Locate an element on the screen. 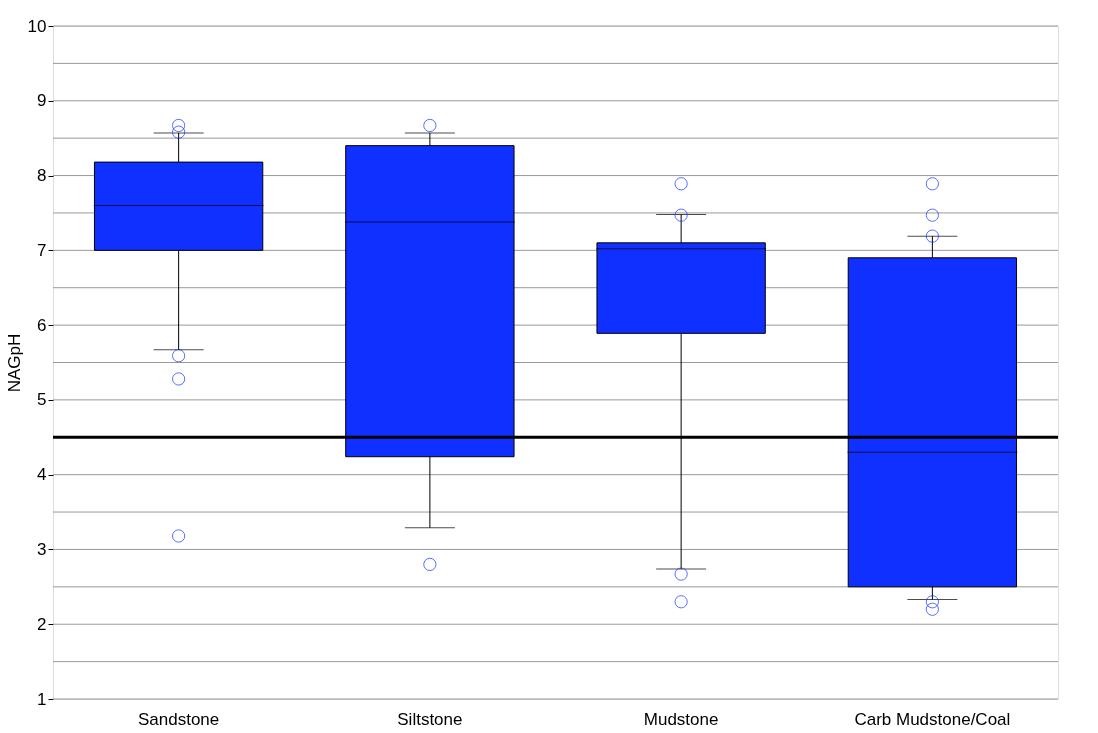 This screenshot has height=733, width=1098. y-tick-label: 2 is located at coordinates (42, 624).